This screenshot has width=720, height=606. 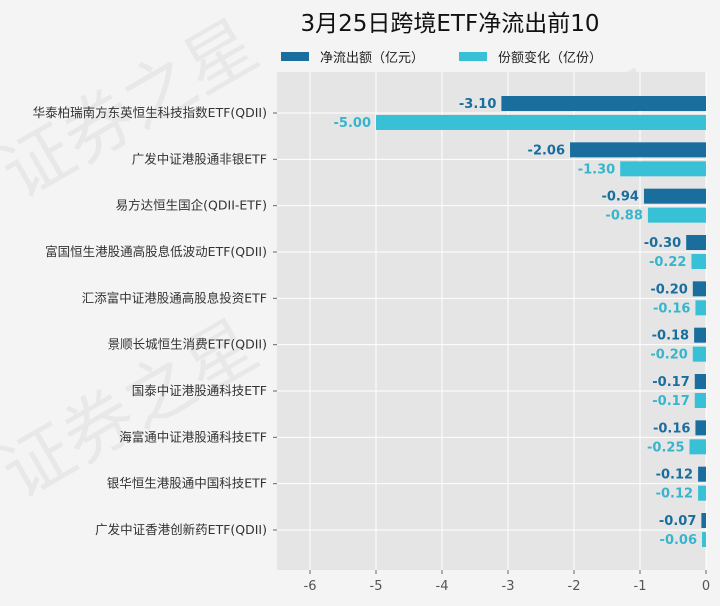 I want to click on data-label-share-change: -0.17, so click(x=670, y=401).